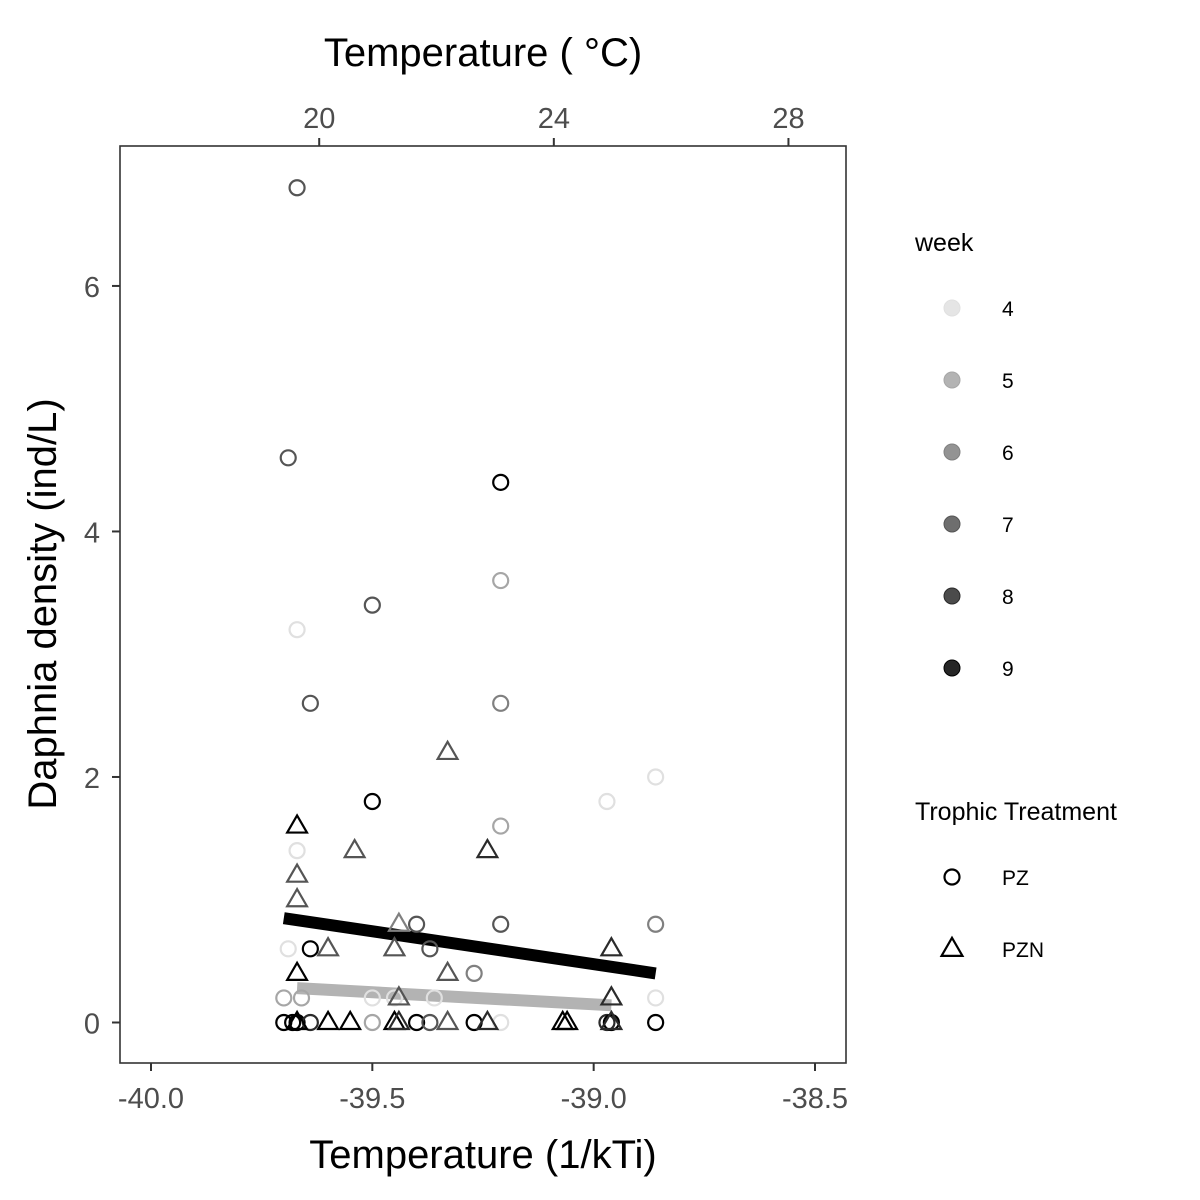 The height and width of the screenshot is (1200, 1200). What do you see at coordinates (483, 1089) in the screenshot?
I see `bottom-axis: -40.0 -39.5 -39.0 -38.5` at bounding box center [483, 1089].